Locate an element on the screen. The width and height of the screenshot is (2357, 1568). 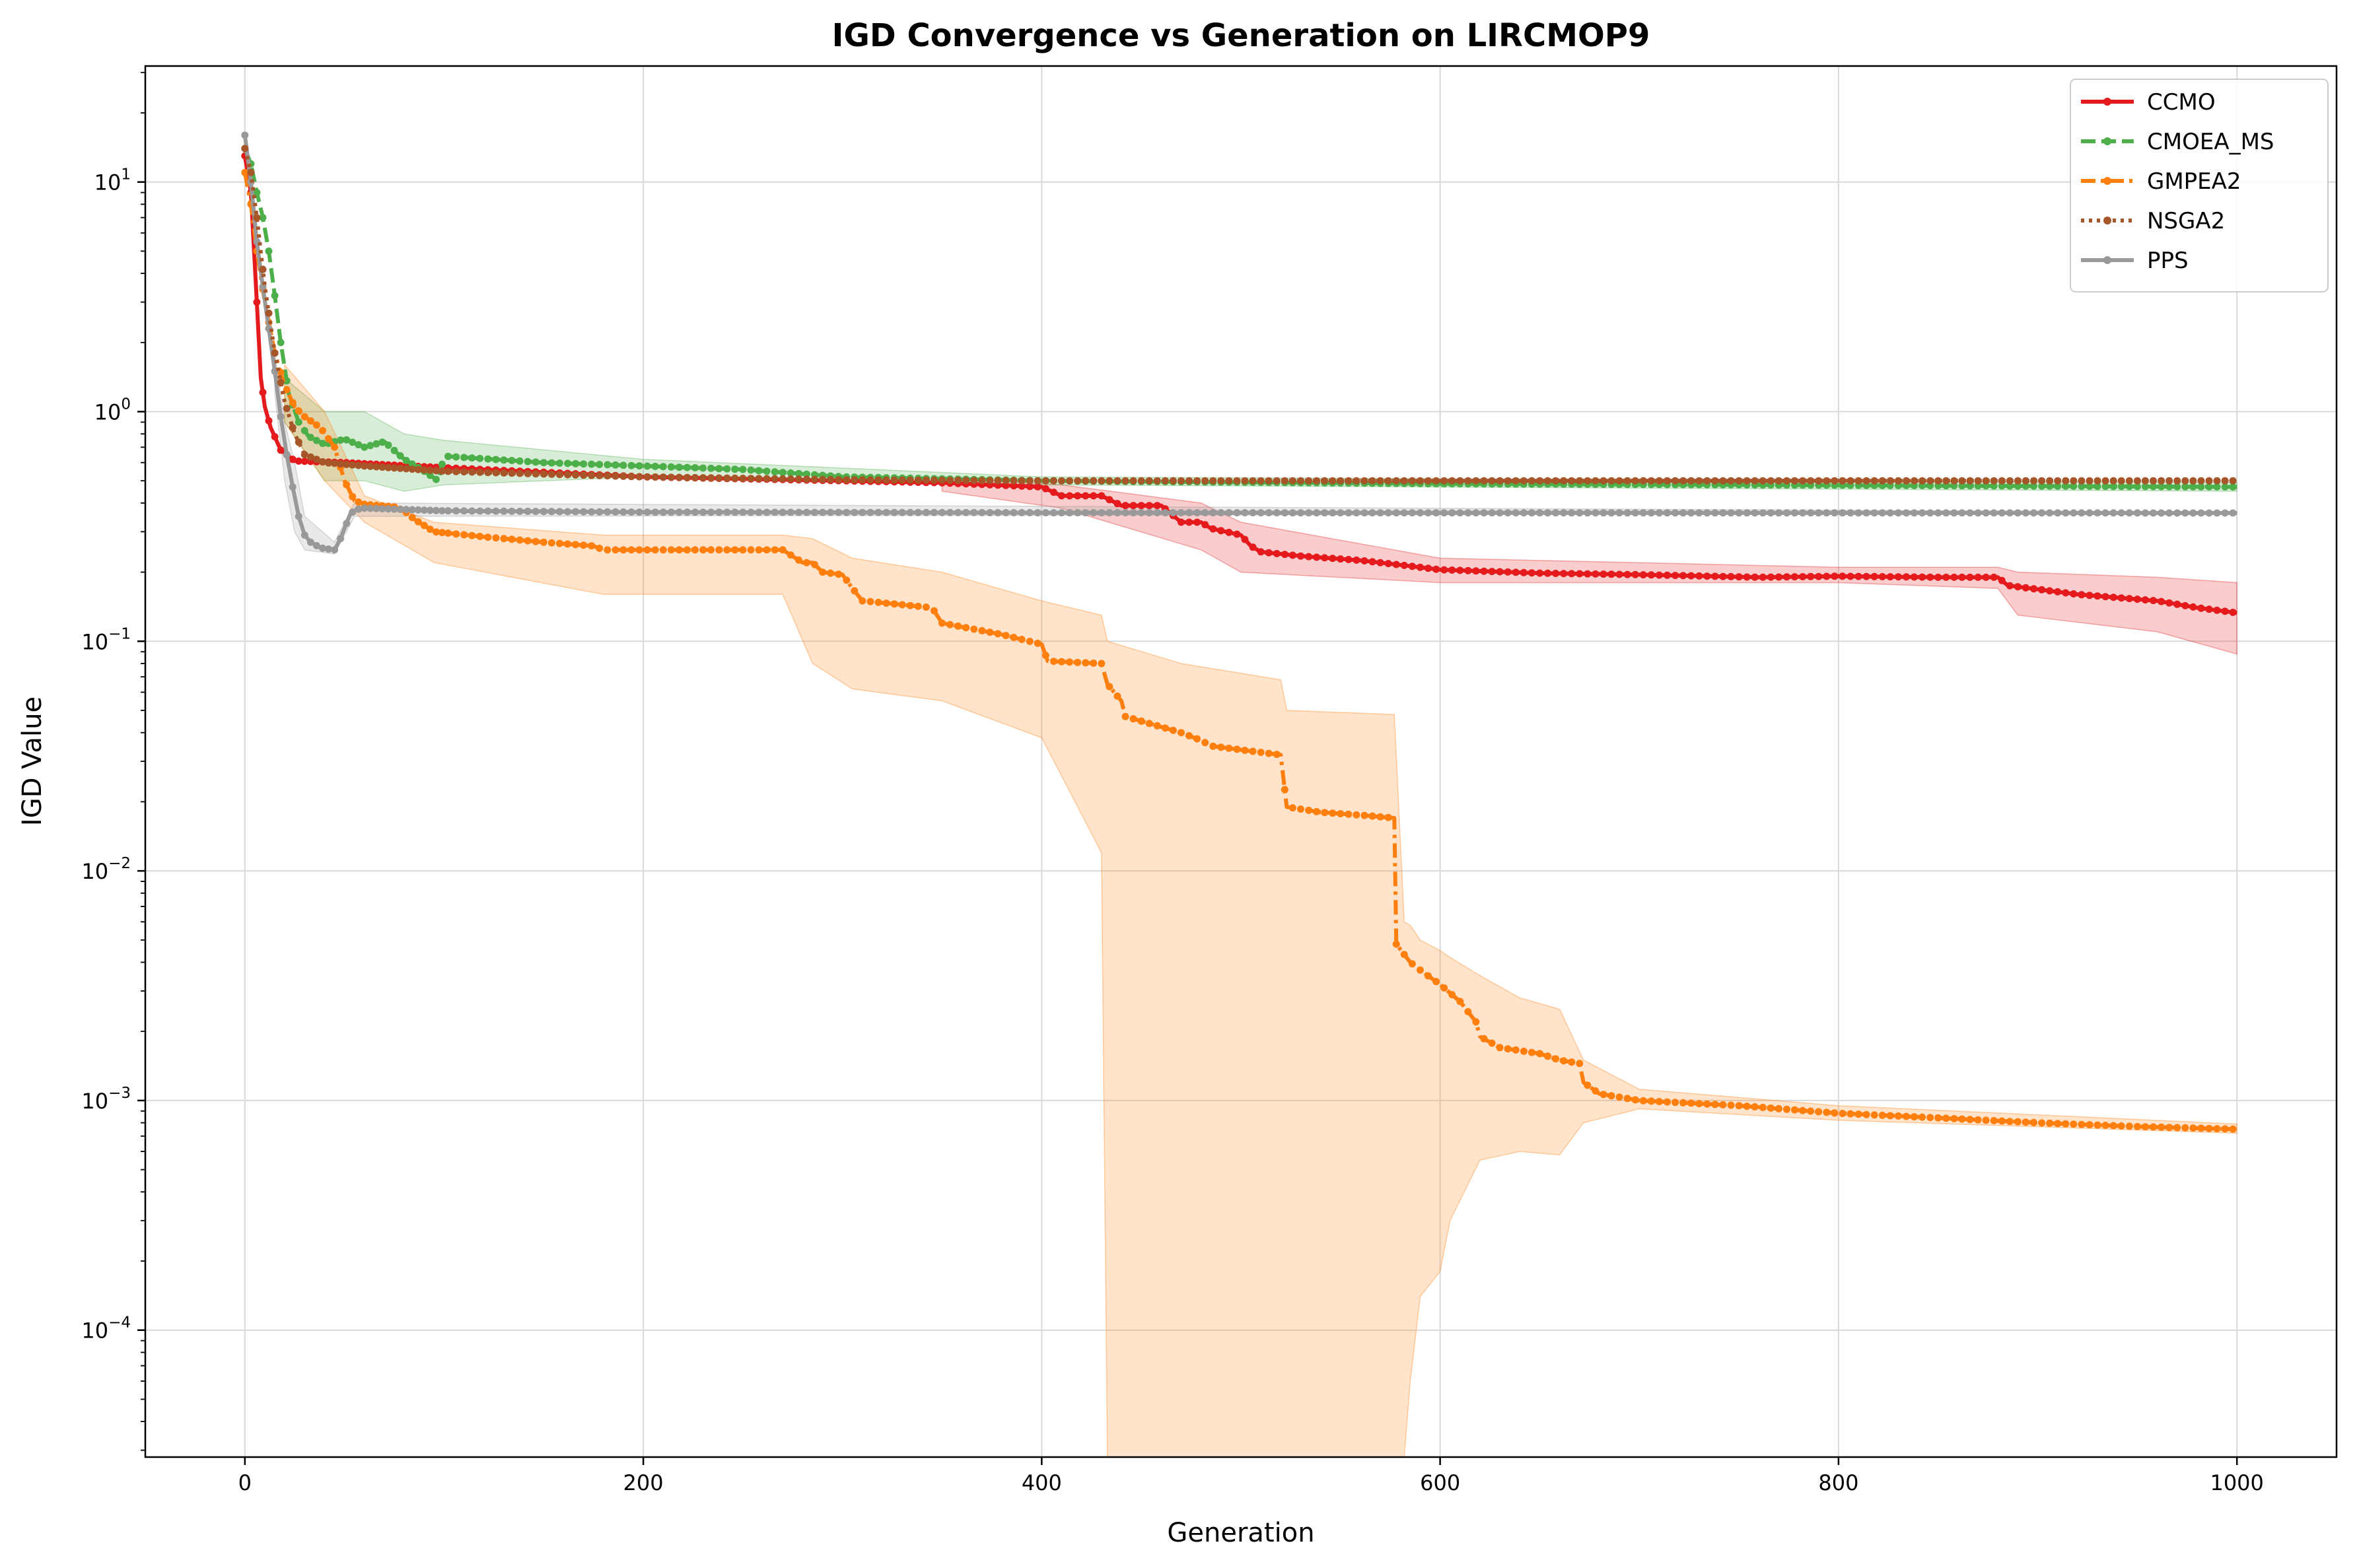
x-tick-label: 200 is located at coordinates (643, 1482).